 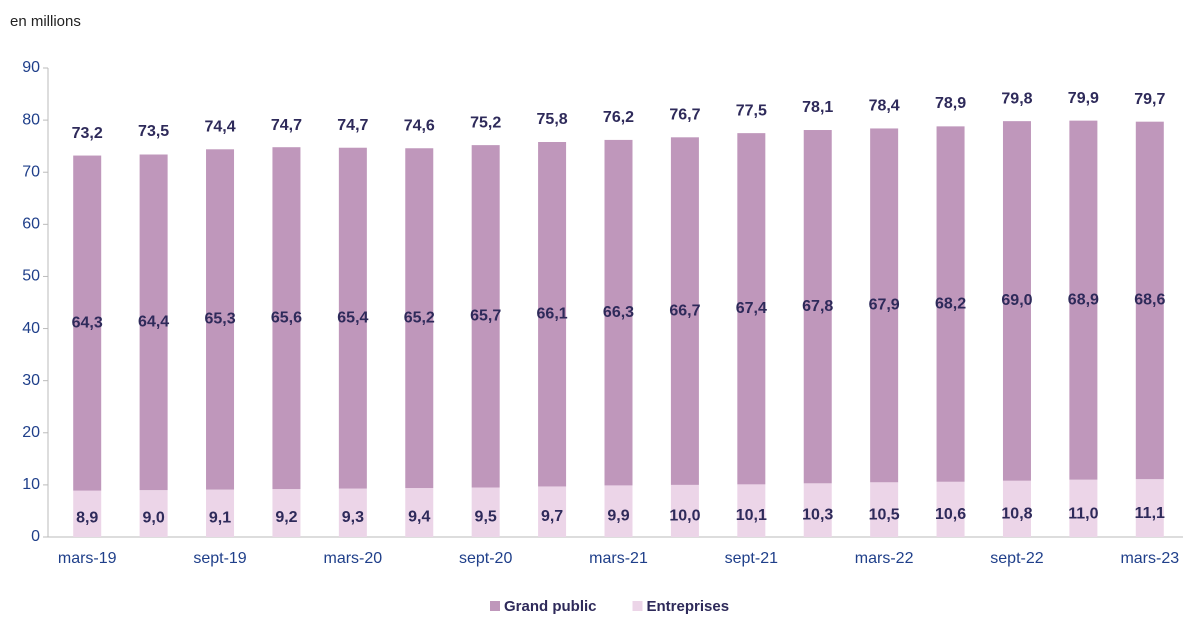 I want to click on data-label: 65,6, so click(x=286, y=317).